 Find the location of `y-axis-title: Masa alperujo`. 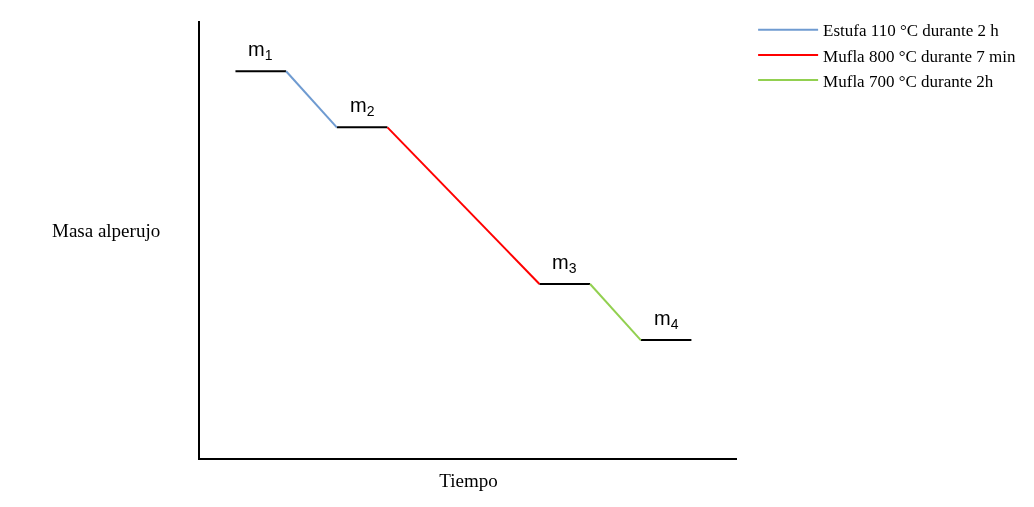

y-axis-title: Masa alperujo is located at coordinates (106, 230).